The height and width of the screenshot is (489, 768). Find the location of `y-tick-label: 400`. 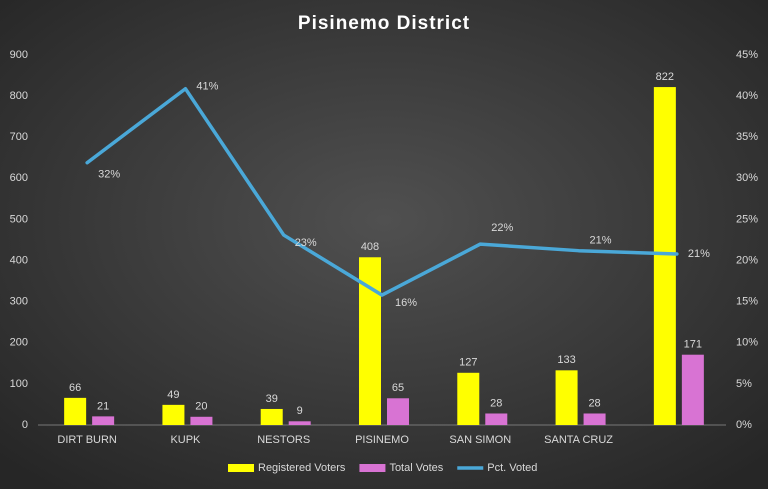

y-tick-label: 400 is located at coordinates (19, 260).